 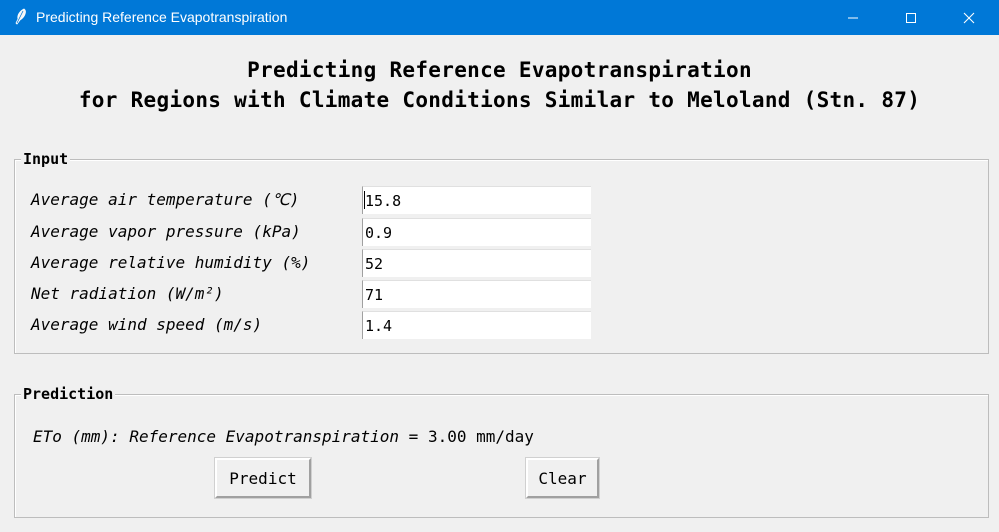 I want to click on feather-icon, so click(x=21, y=17).